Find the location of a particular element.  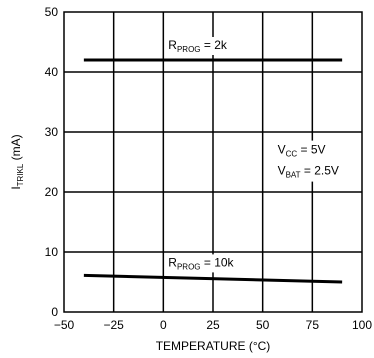

x-tick-label: 25 is located at coordinates (213, 325).